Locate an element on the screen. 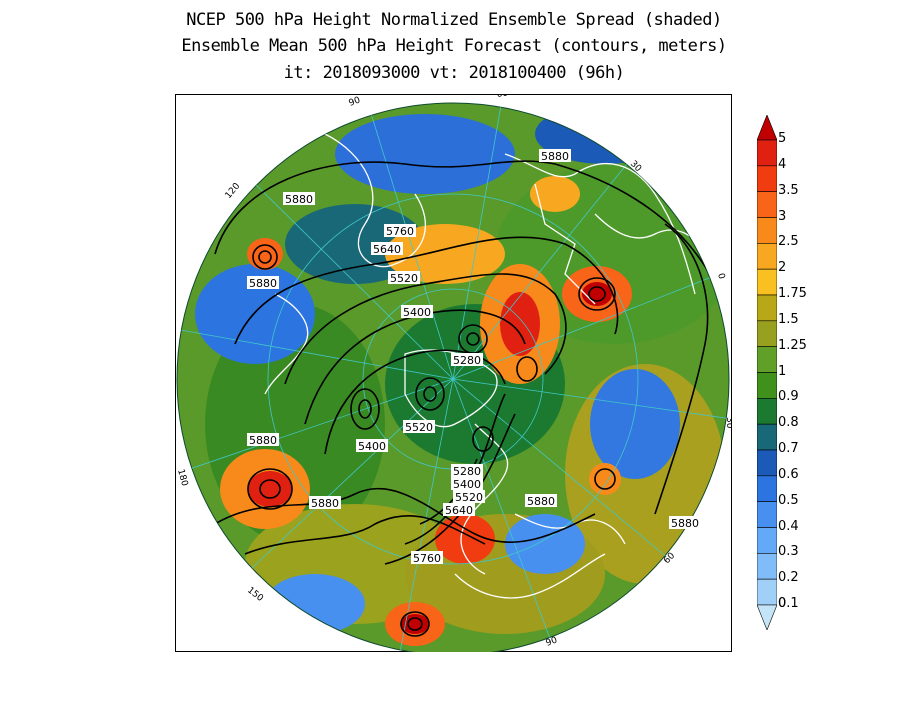  legend-label: 2 is located at coordinates (782, 268).